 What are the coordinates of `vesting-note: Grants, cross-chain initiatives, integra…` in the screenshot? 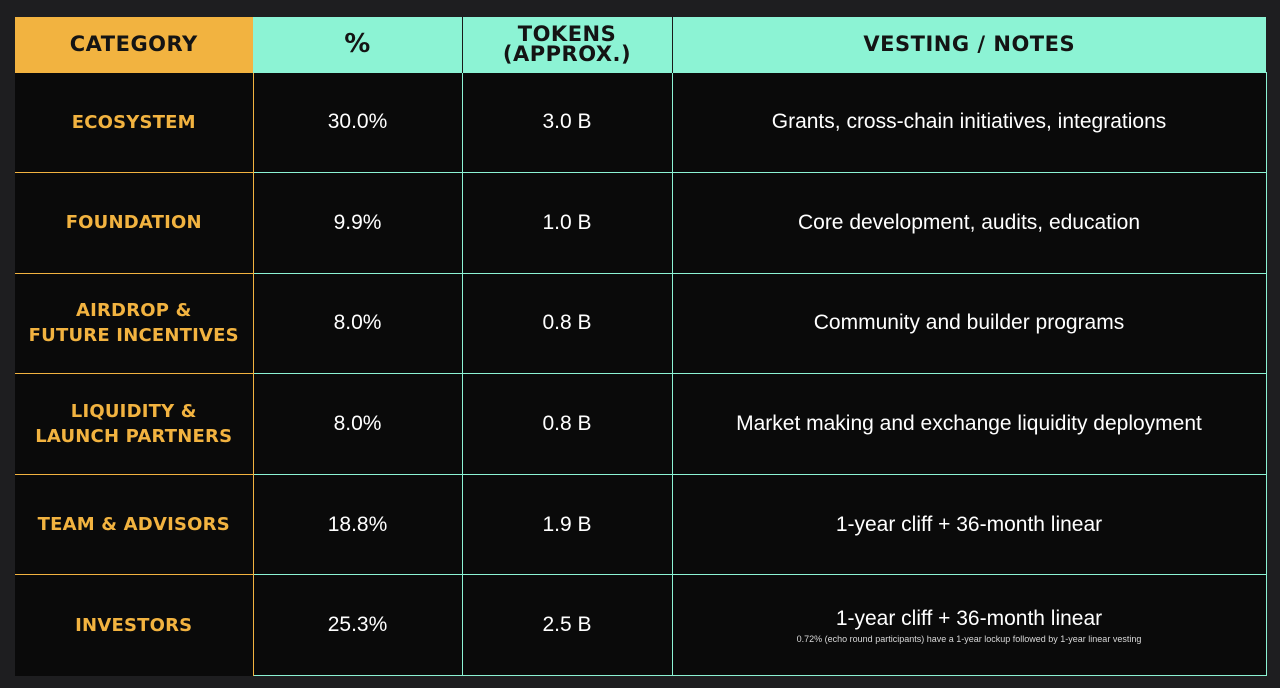 It's located at (969, 122).